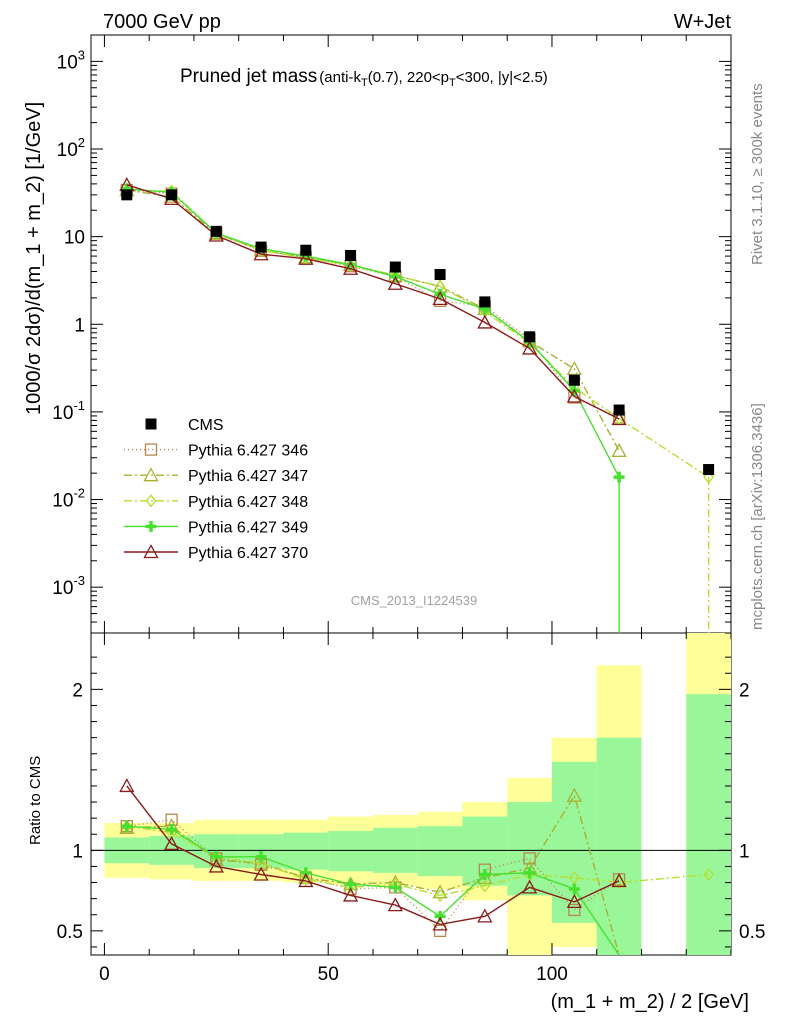 Image resolution: width=786 pixels, height=1024 pixels. What do you see at coordinates (35, 800) in the screenshot?
I see `ratio-y-axis-title: Ratio to CMS` at bounding box center [35, 800].